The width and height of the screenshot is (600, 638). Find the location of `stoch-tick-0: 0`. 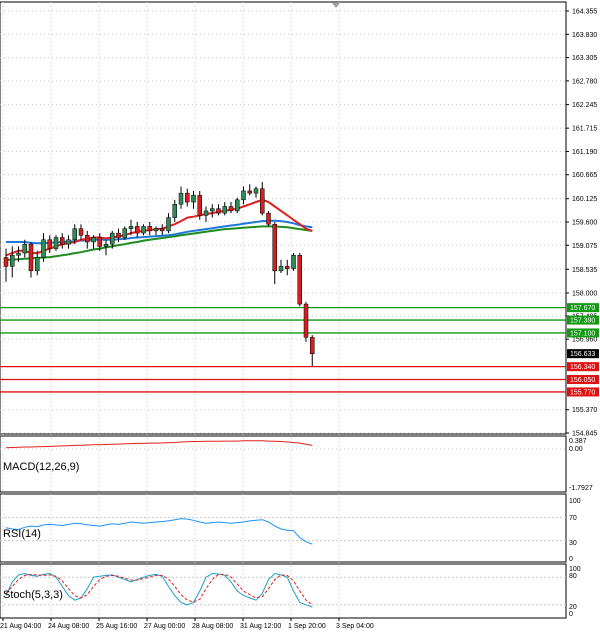

stoch-tick-0: 0 is located at coordinates (571, 614).